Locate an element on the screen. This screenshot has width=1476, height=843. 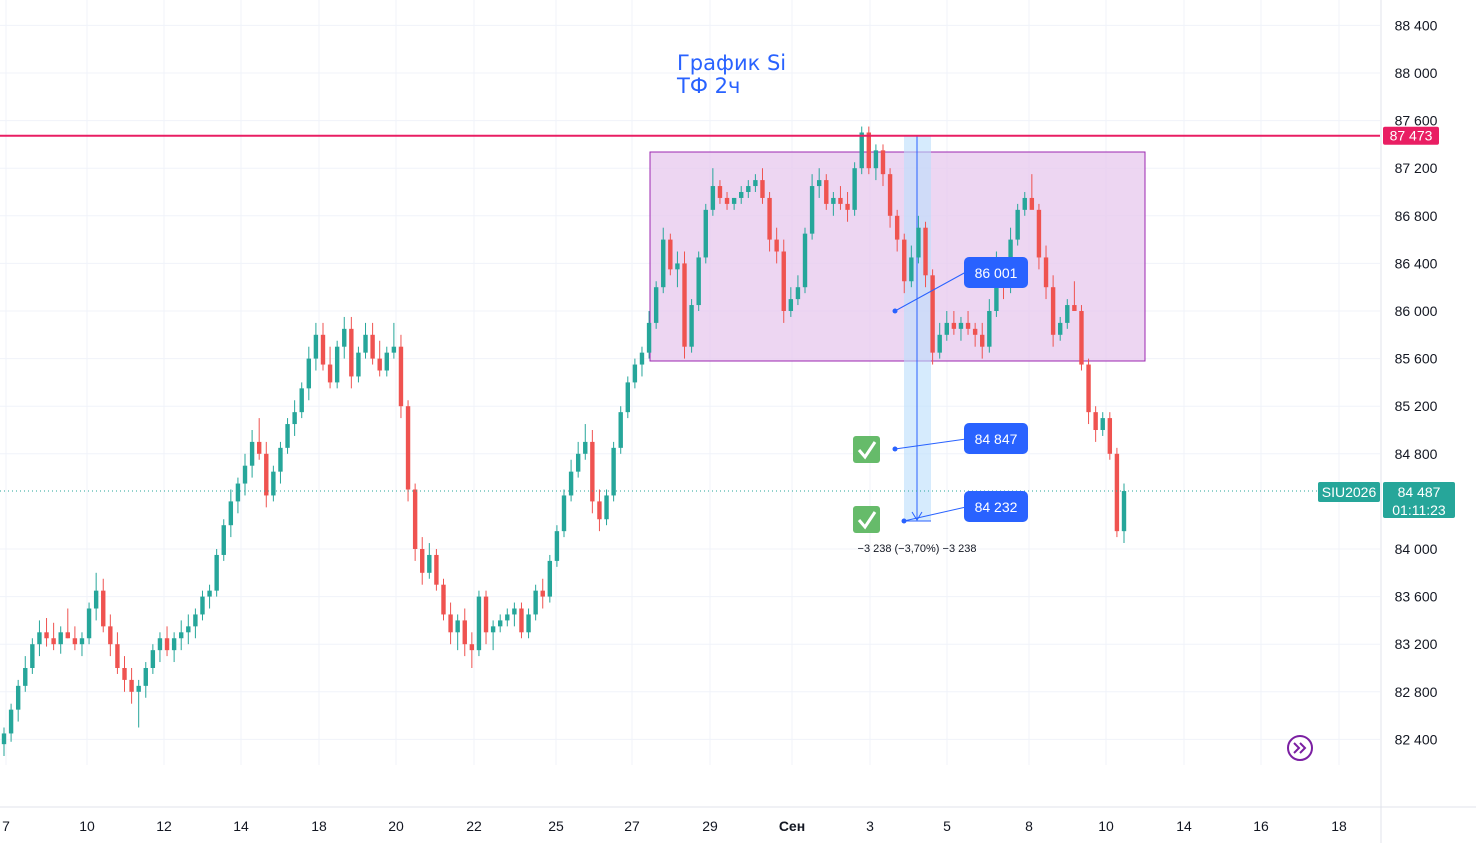
time-tick-label: 18 is located at coordinates (319, 826).